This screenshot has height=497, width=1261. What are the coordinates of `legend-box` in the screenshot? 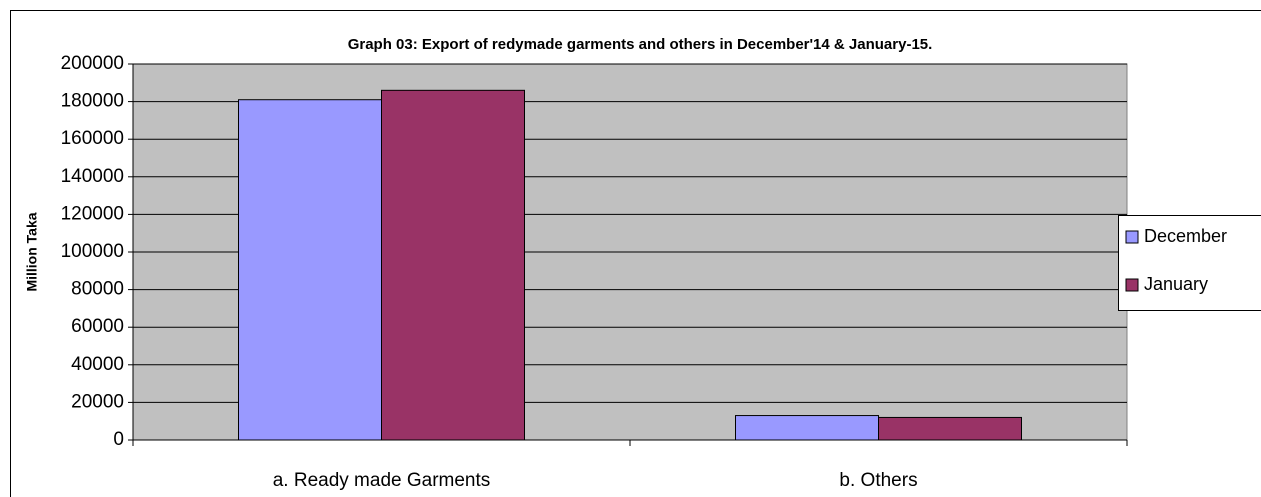 It's located at (1189, 263).